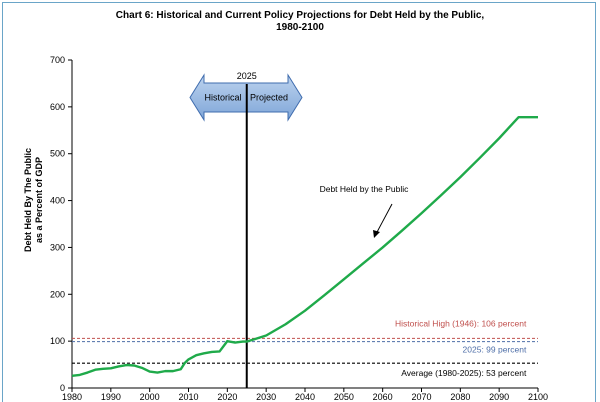 The height and width of the screenshot is (402, 600). I want to click on y-tick-label: 0, so click(62, 388).